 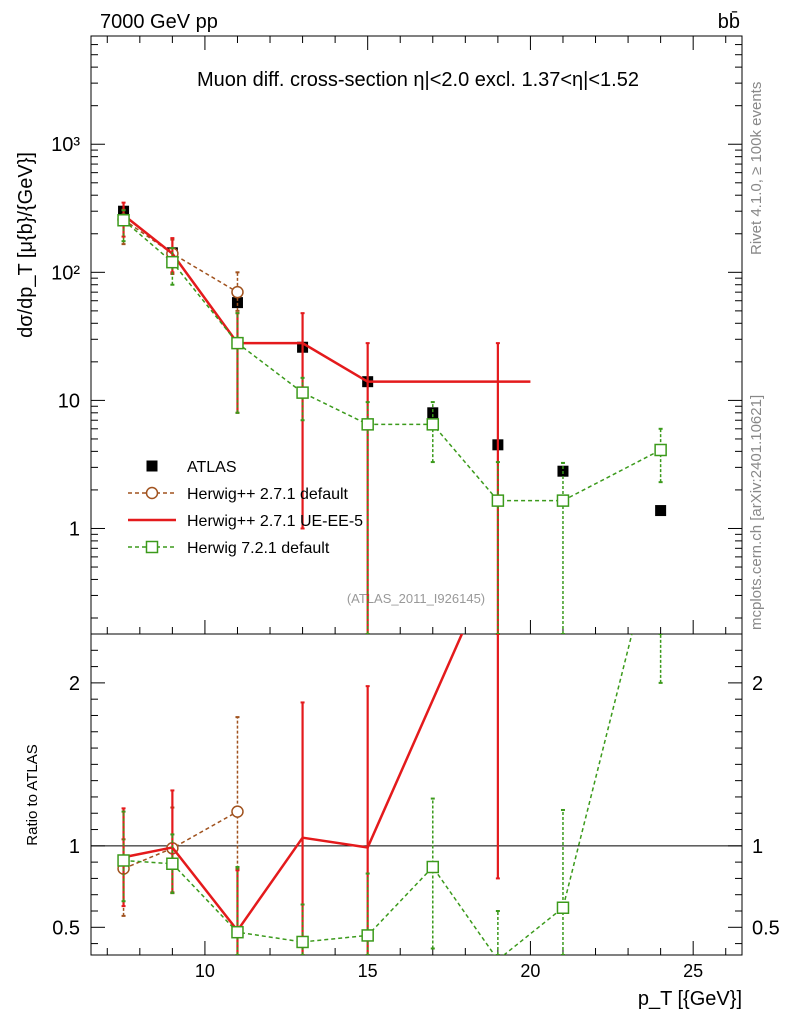 I want to click on analysis-tag: (ATLAS_2011_I926145), so click(x=416, y=598).